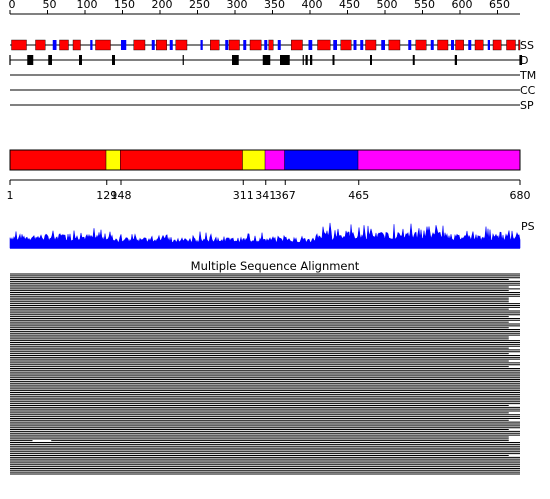 The width and height of the screenshot is (550, 499). I want to click on domain-boundary-label: 367, so click(285, 195).